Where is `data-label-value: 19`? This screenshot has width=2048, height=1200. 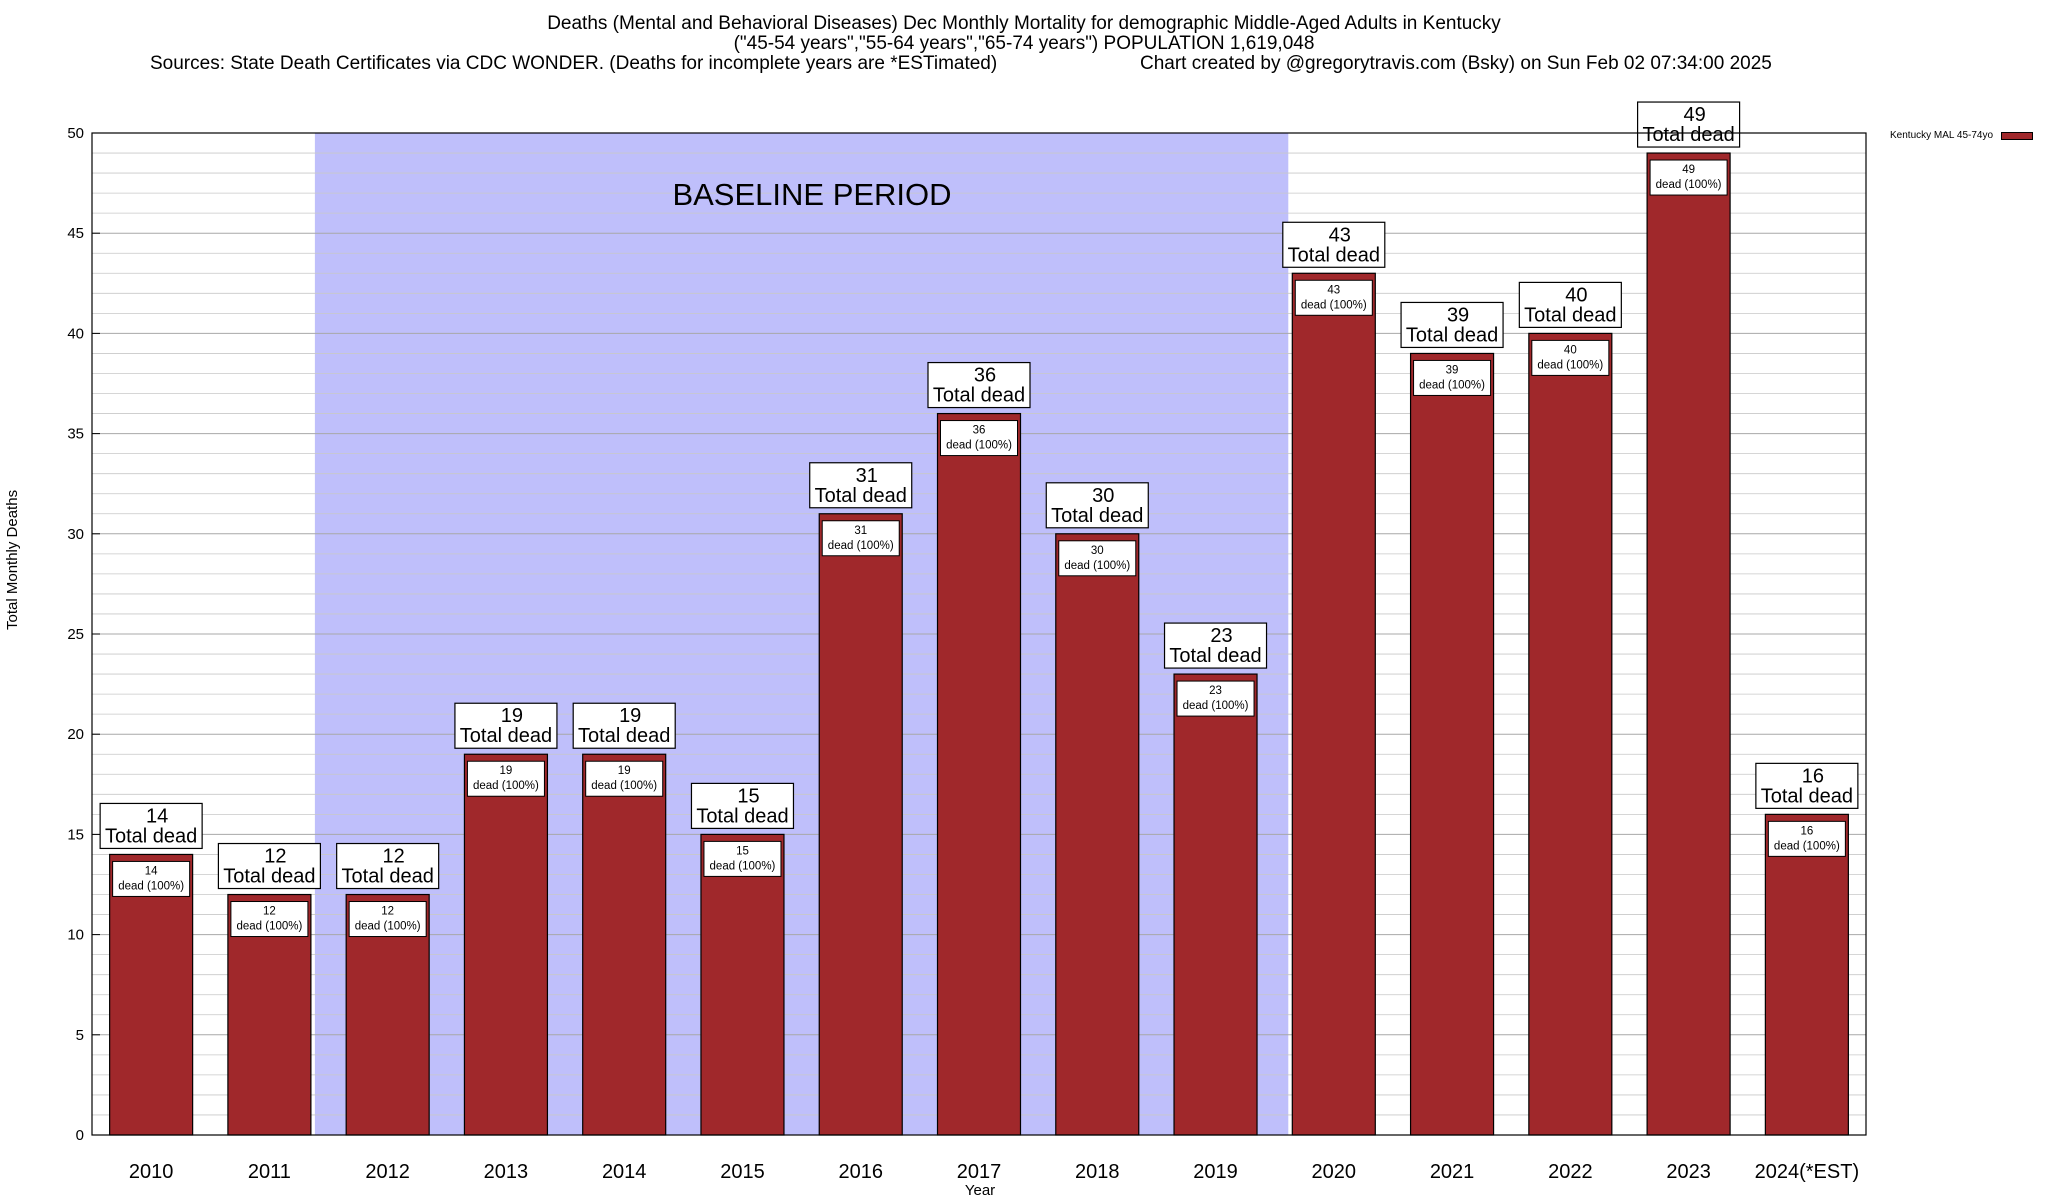
data-label-value: 19 is located at coordinates (630, 716).